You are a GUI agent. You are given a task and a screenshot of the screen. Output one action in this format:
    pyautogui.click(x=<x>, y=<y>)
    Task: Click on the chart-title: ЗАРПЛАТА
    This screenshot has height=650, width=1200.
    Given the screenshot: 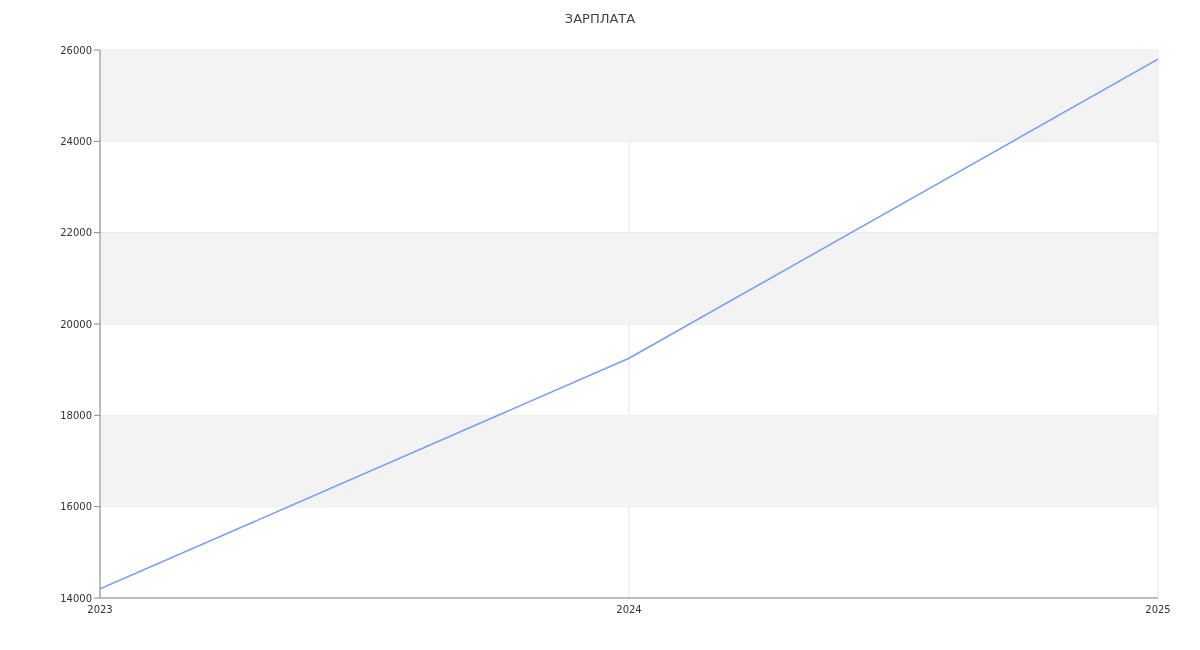 What is the action you would take?
    pyautogui.click(x=600, y=19)
    